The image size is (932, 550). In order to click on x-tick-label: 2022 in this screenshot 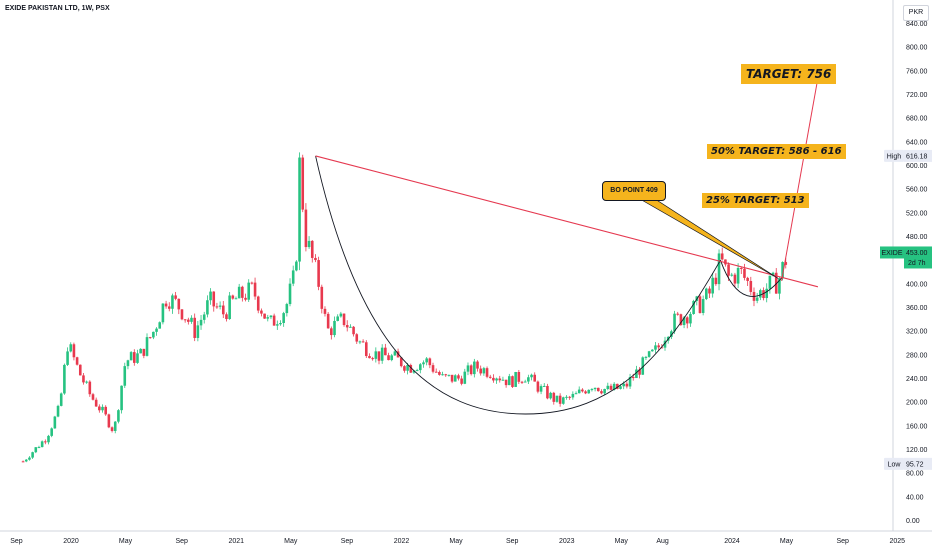, I will do `click(402, 541)`.